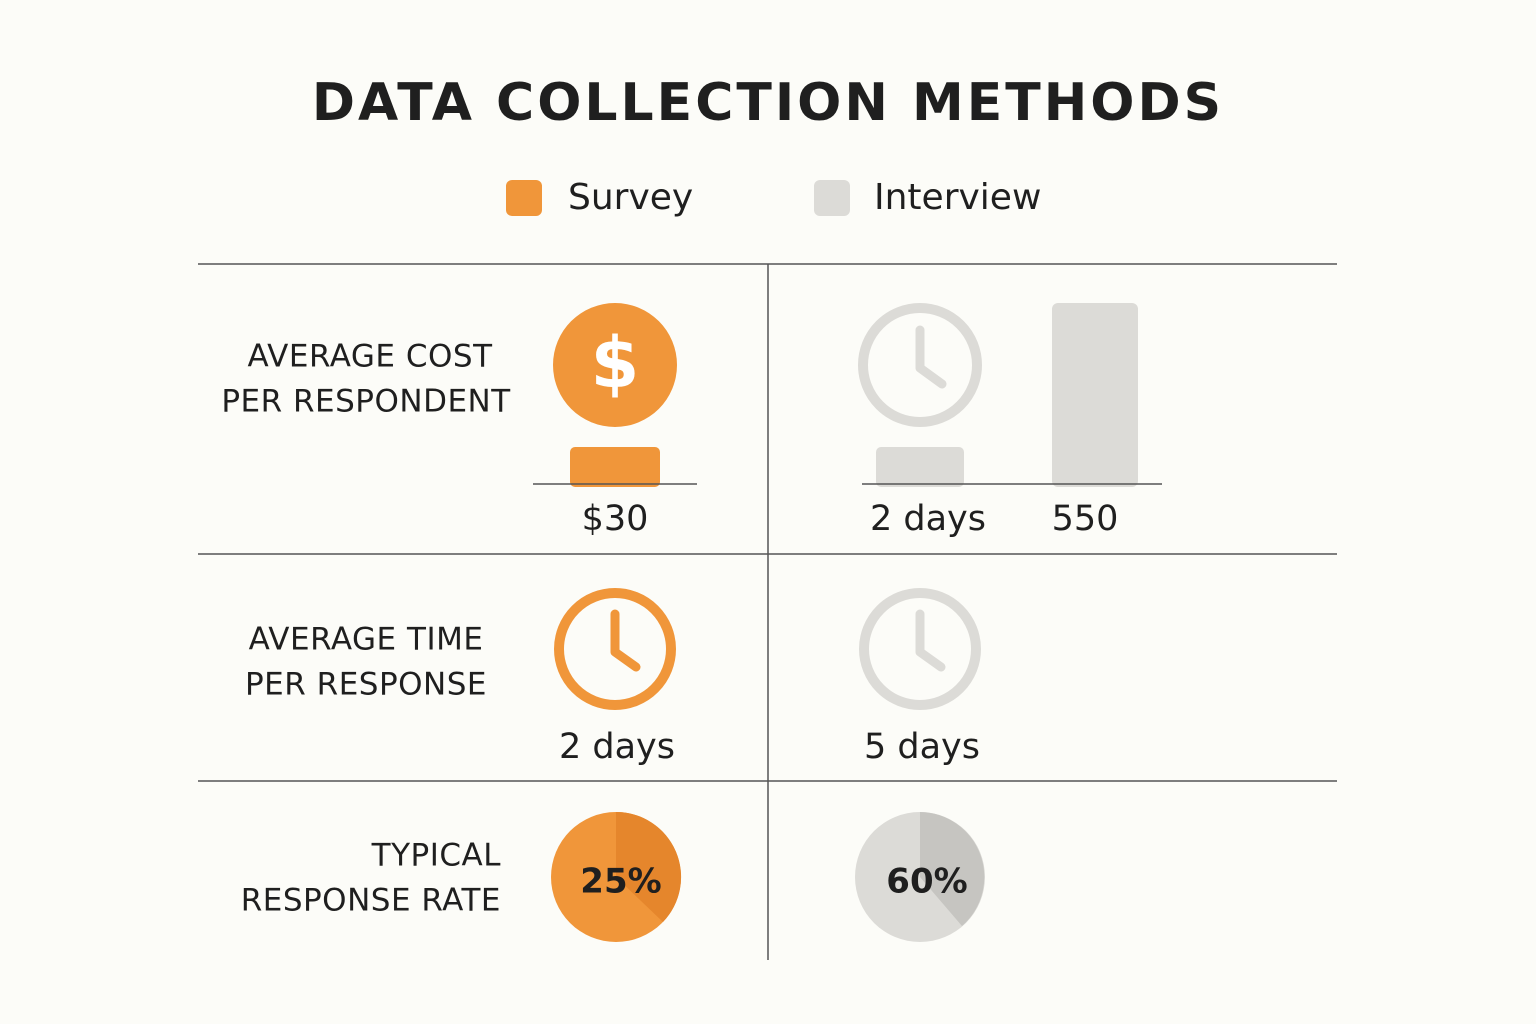 Image resolution: width=1536 pixels, height=1024 pixels. Describe the element at coordinates (436, 856) in the screenshot. I see `row-label: TYPICAL` at that location.